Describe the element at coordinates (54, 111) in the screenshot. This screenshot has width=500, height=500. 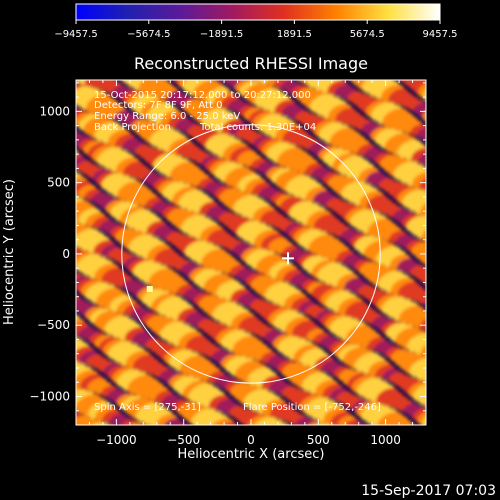
I see `y-tick-label: 1000` at that location.